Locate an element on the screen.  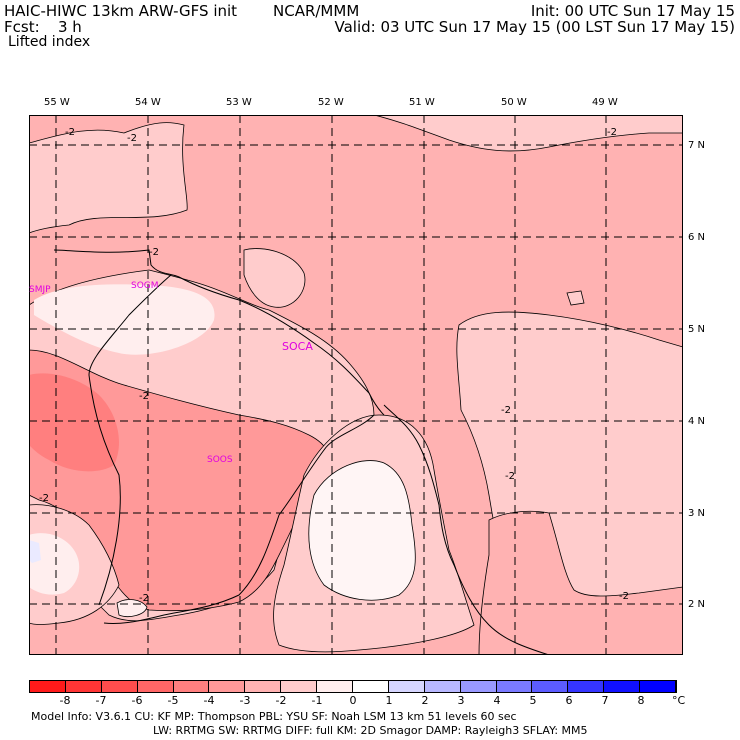
lat-label: 4 N is located at coordinates (697, 421).